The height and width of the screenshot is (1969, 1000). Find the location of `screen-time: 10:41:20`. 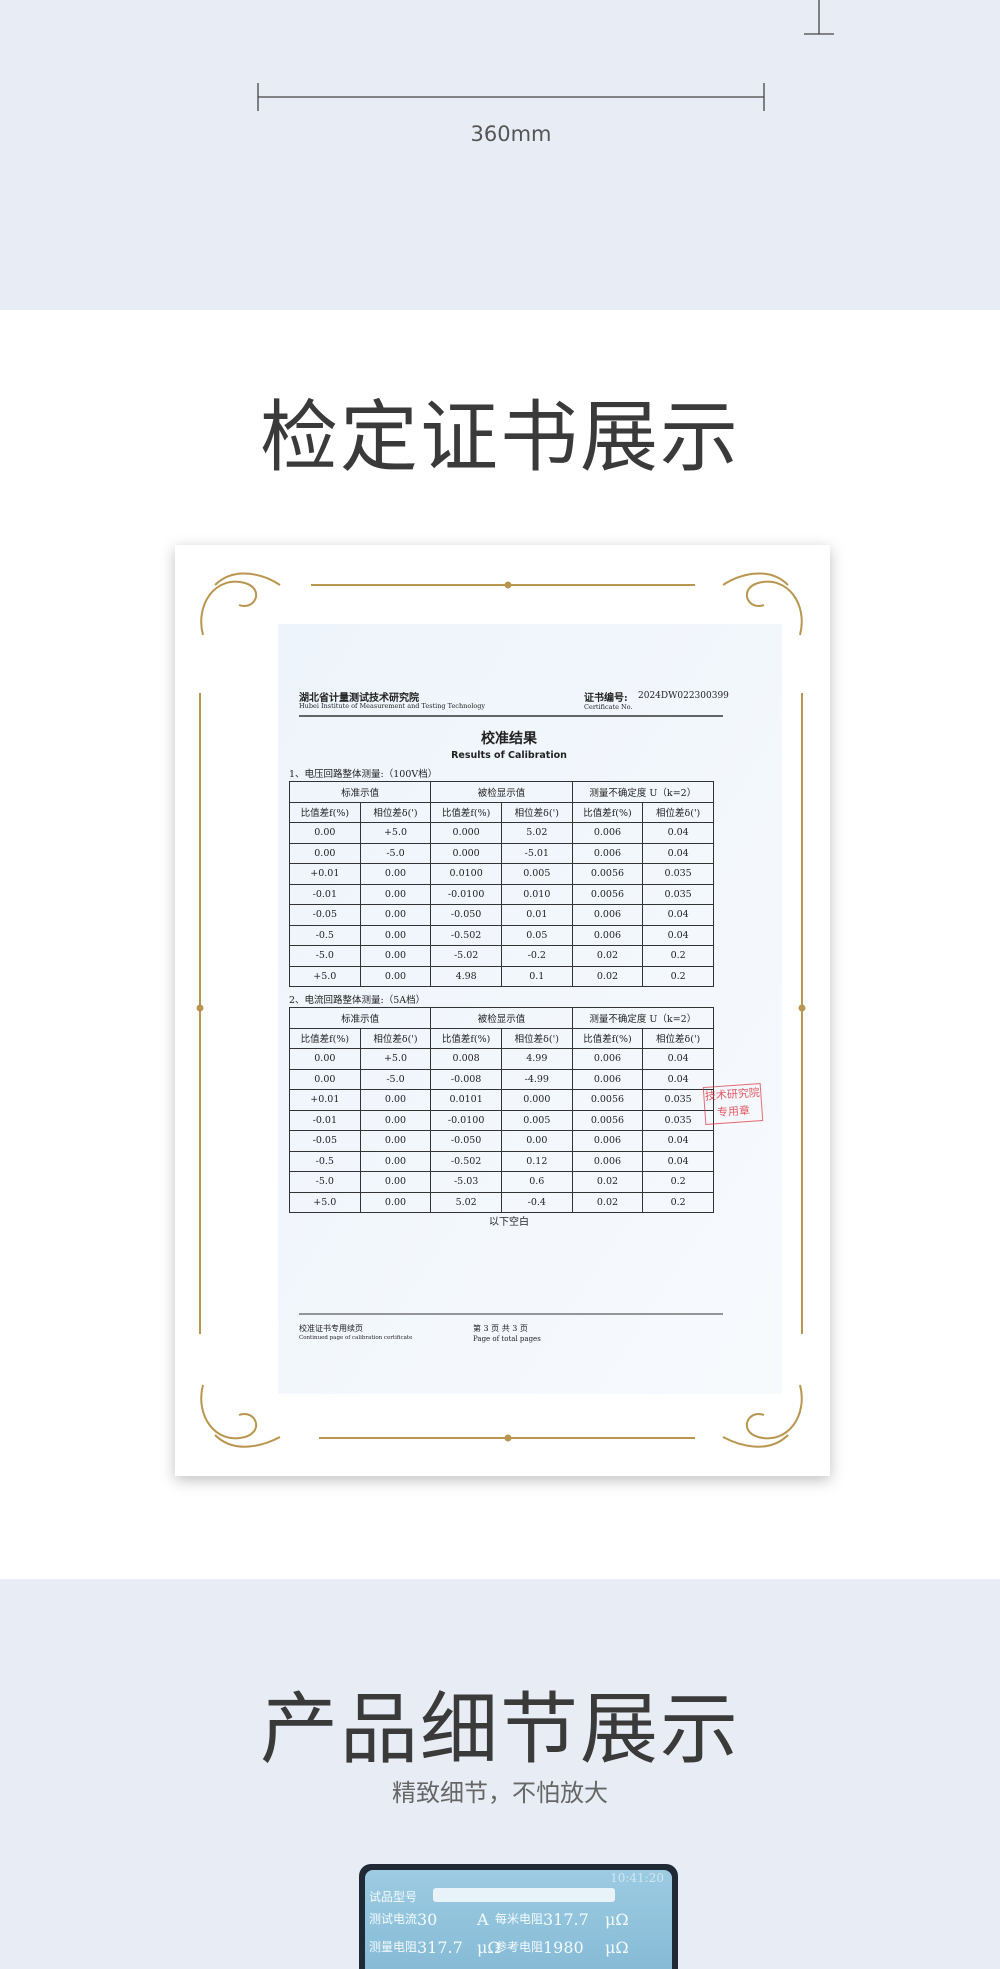

screen-time: 10:41:20 is located at coordinates (637, 1878).